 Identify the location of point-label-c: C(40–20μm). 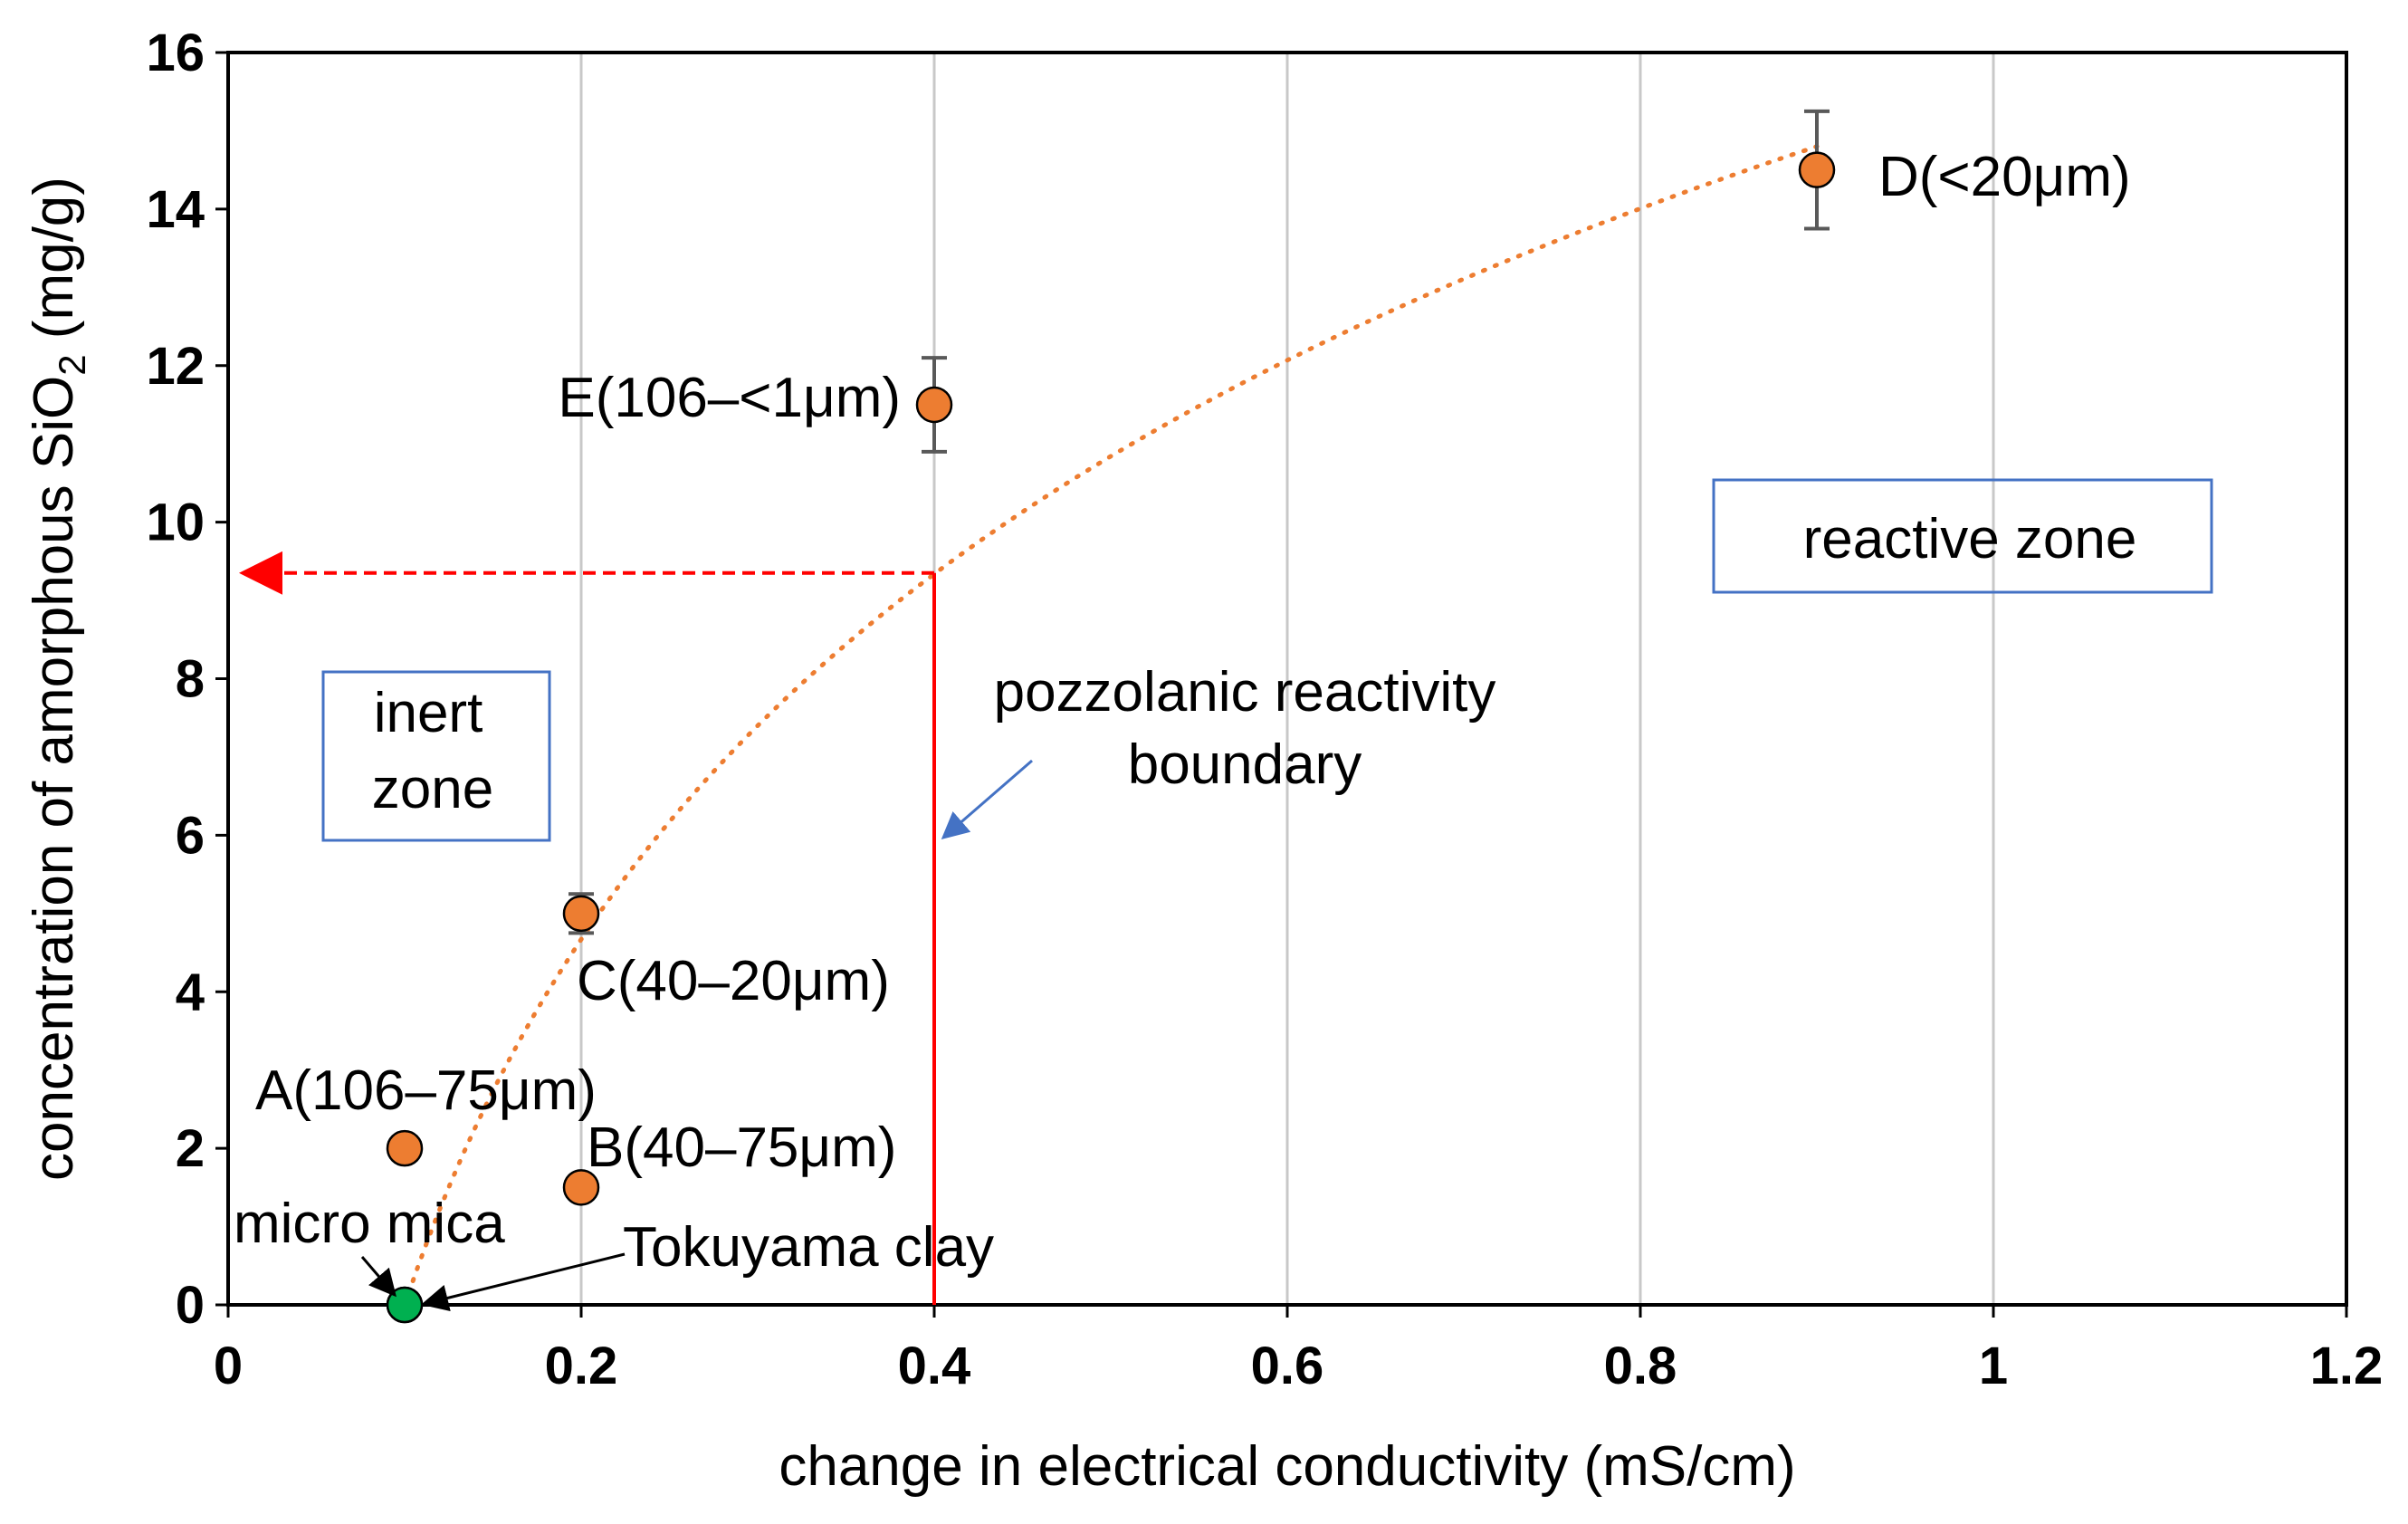
(733, 981).